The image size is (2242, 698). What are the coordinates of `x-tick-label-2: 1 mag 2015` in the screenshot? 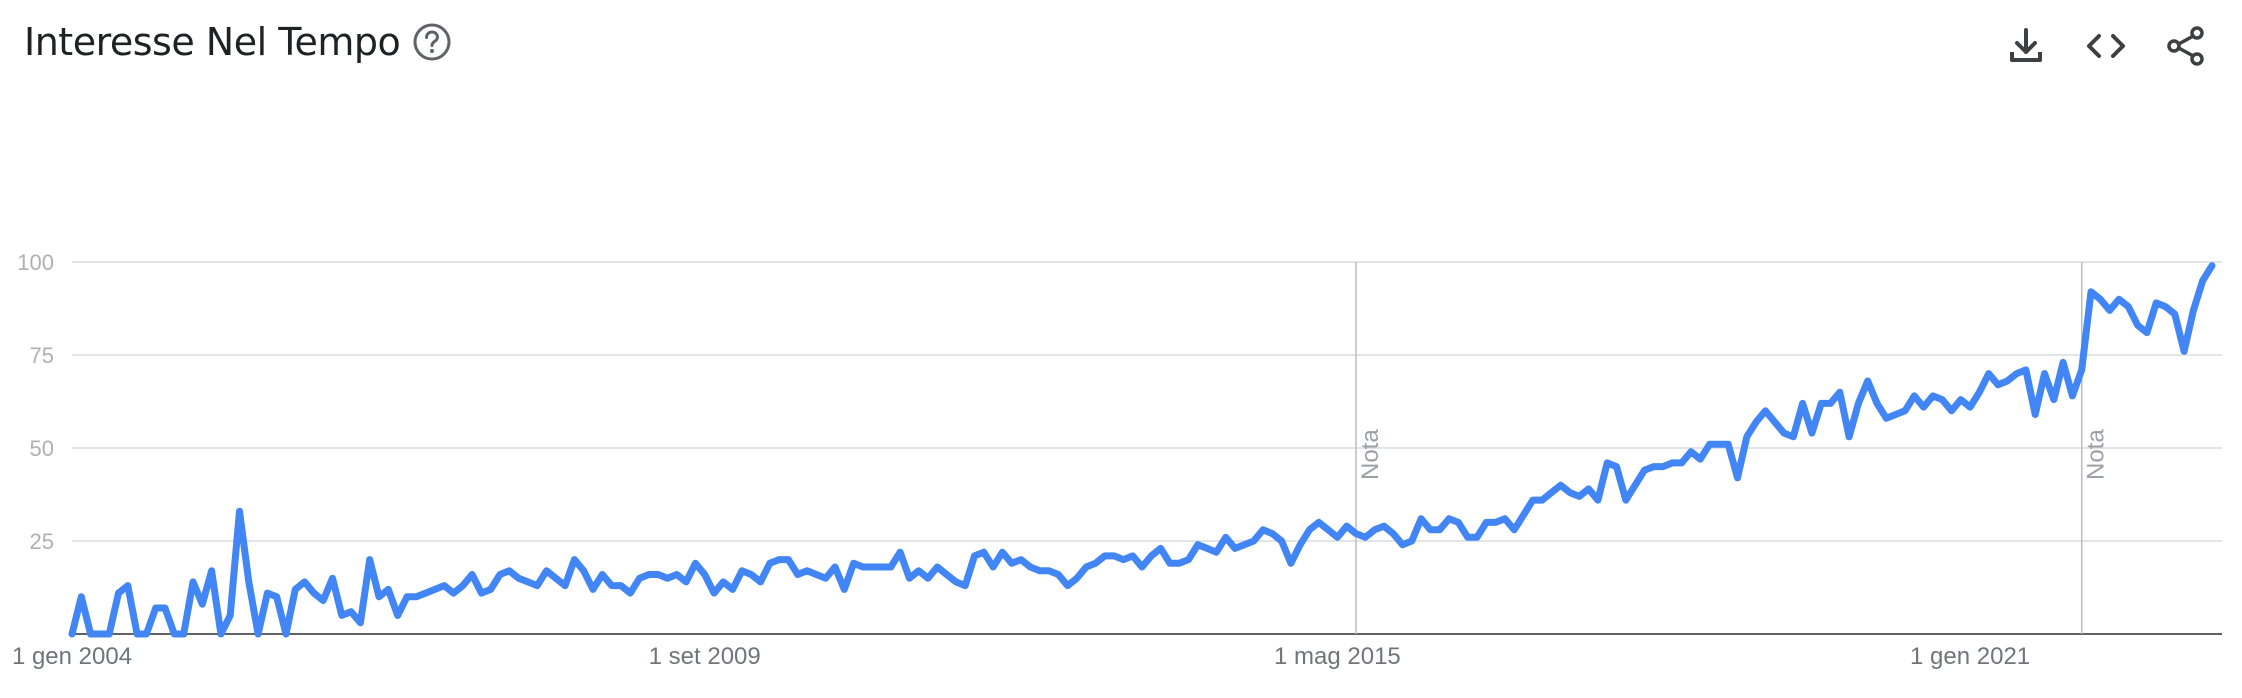 It's located at (1337, 656).